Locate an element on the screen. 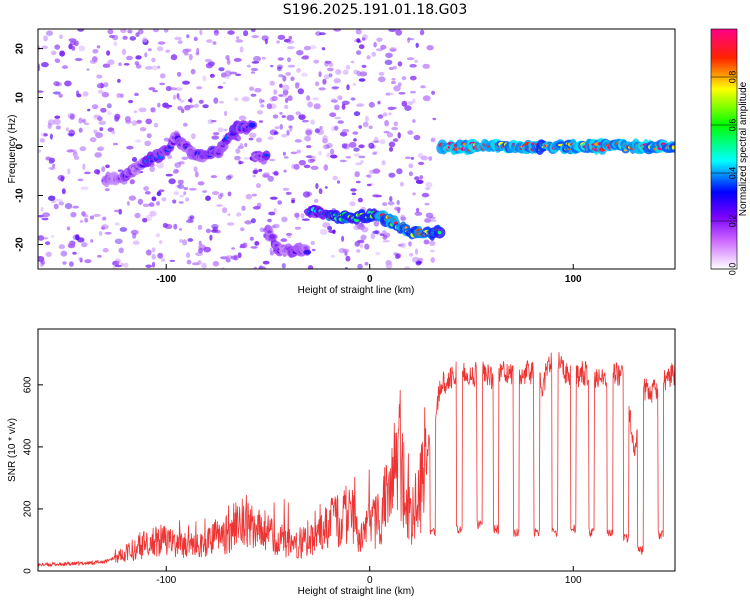 This screenshot has width=750, height=600. spectrogram-ylabel: Frequency (Hz) is located at coordinates (12, 149).